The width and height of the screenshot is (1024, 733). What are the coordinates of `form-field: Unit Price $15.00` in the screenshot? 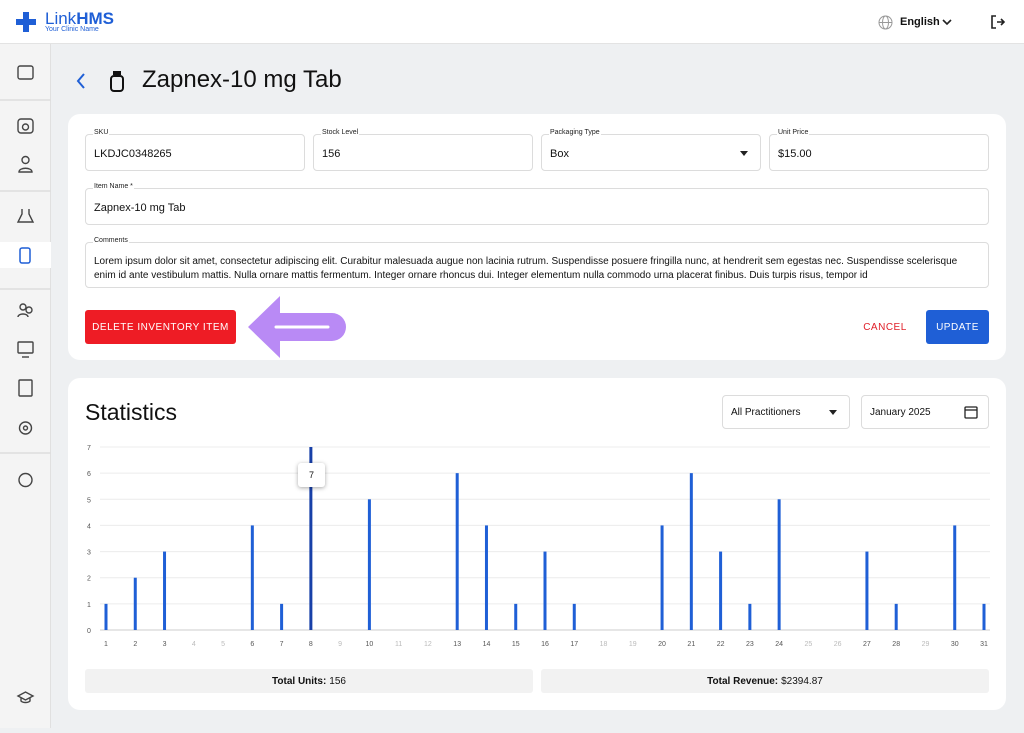 It's located at (879, 150).